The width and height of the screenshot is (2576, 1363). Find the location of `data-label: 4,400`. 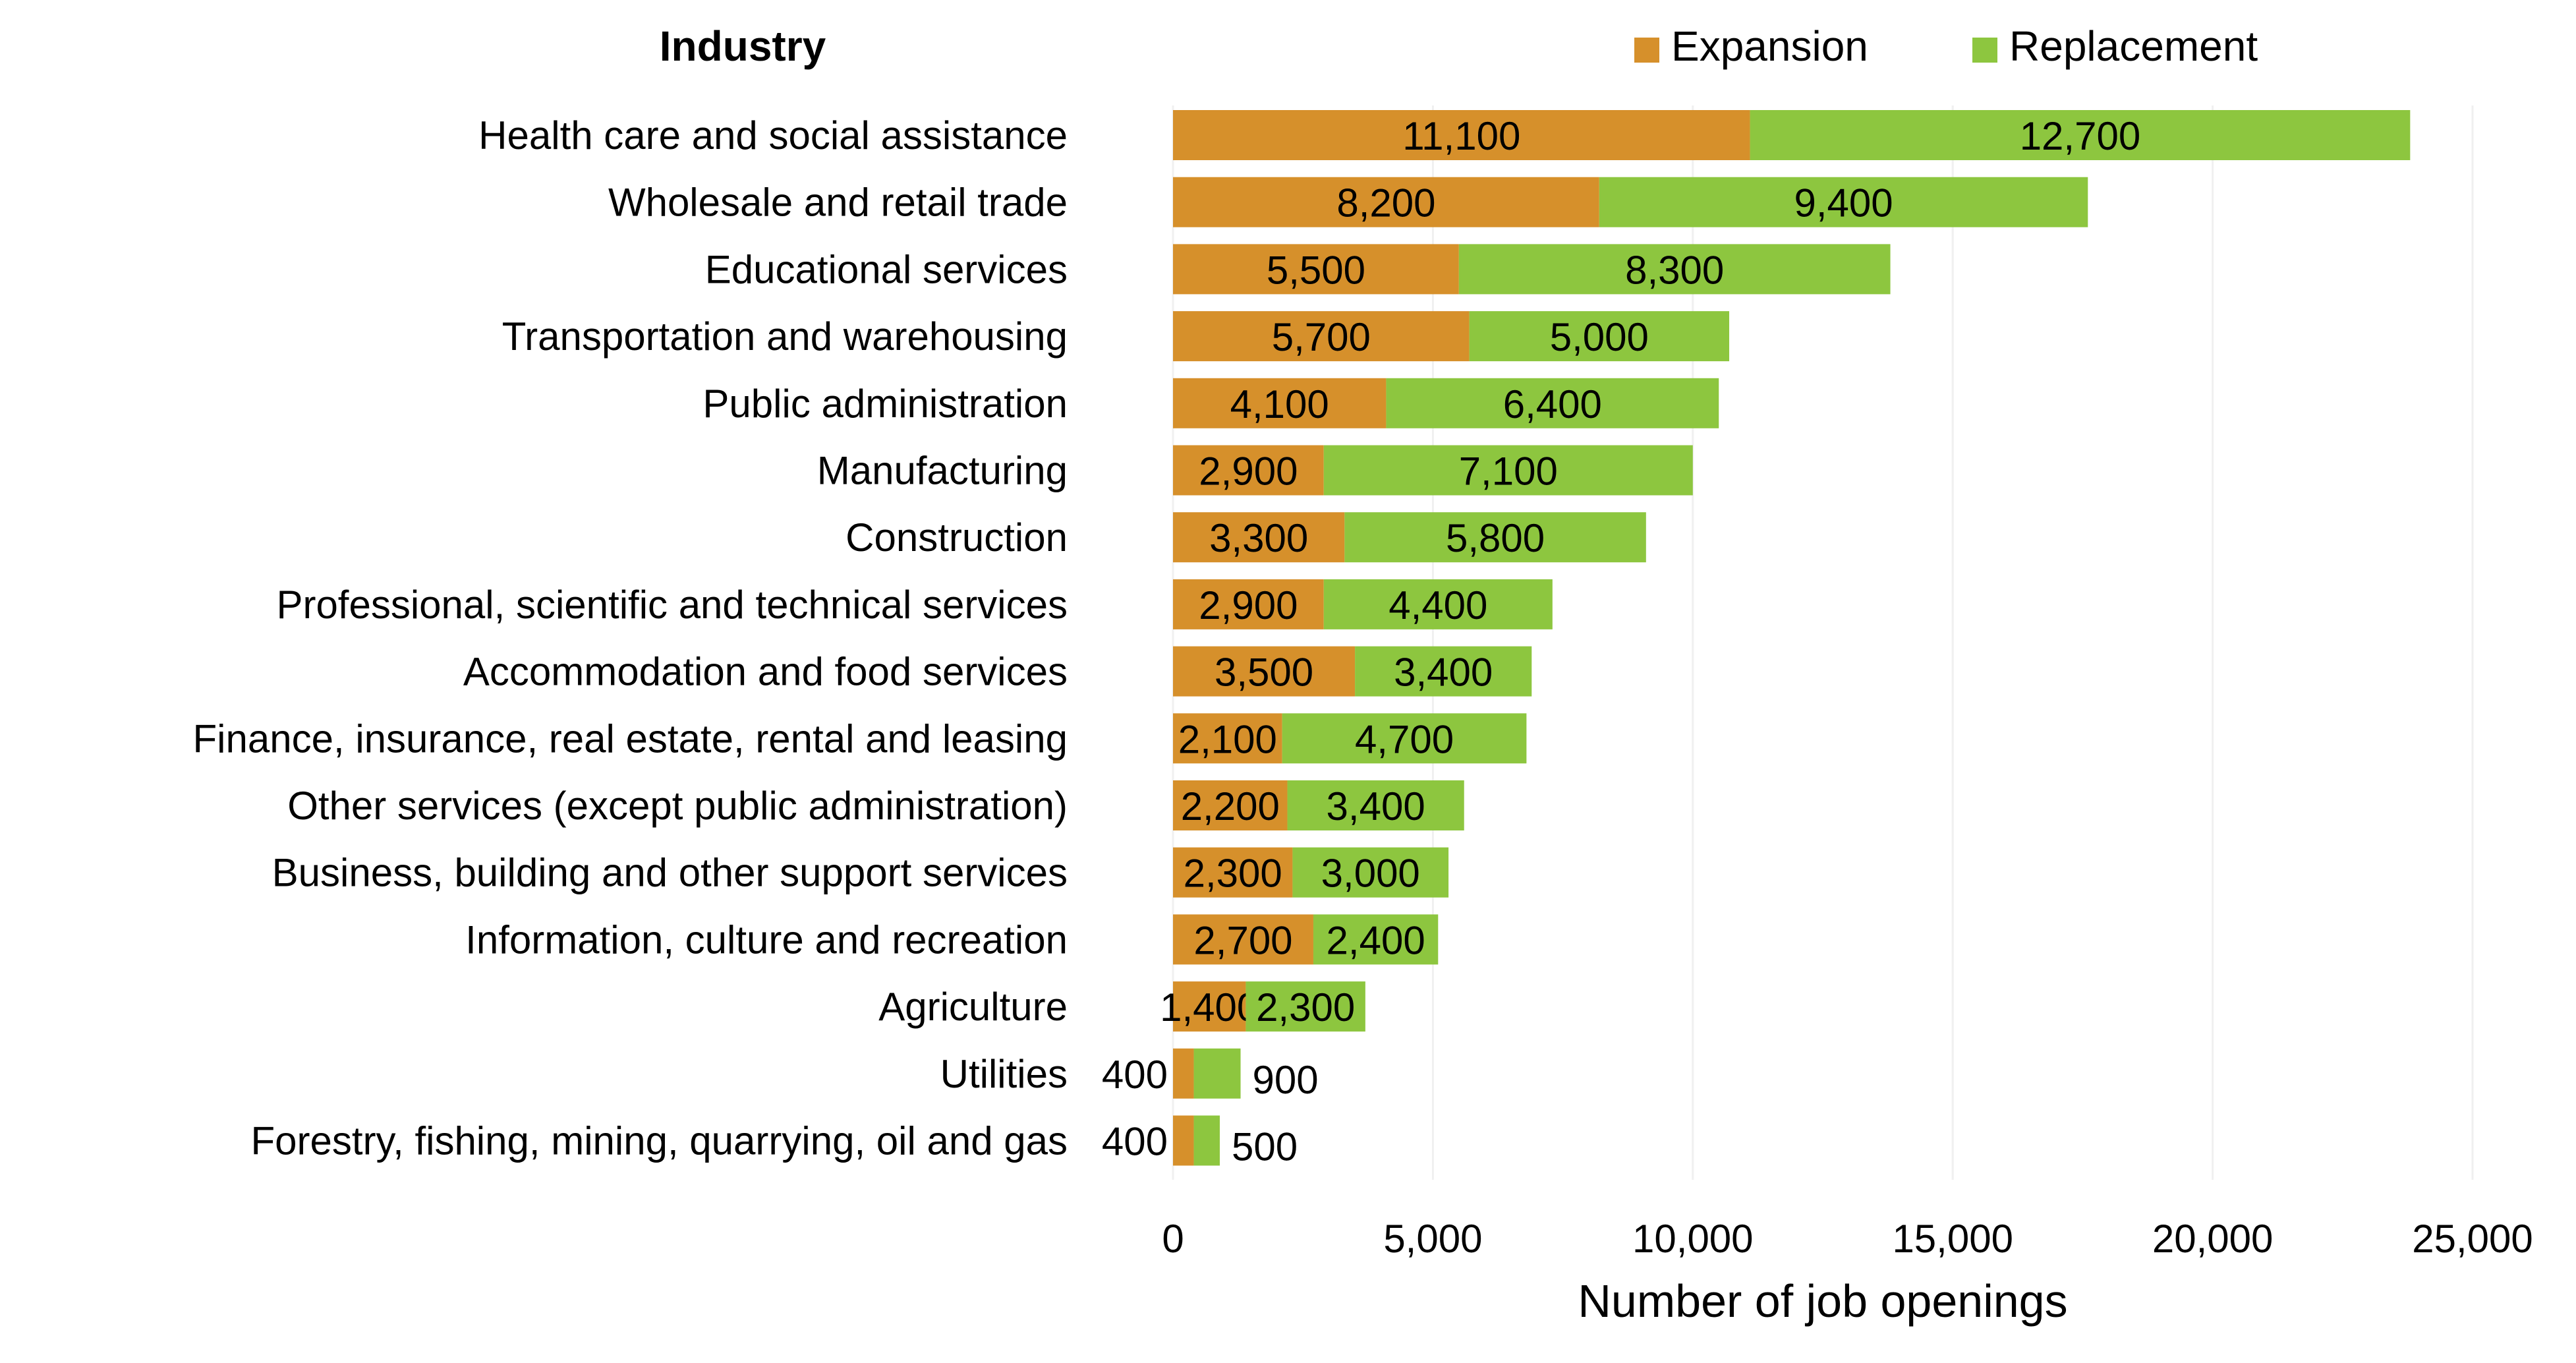

data-label: 4,400 is located at coordinates (1438, 605).